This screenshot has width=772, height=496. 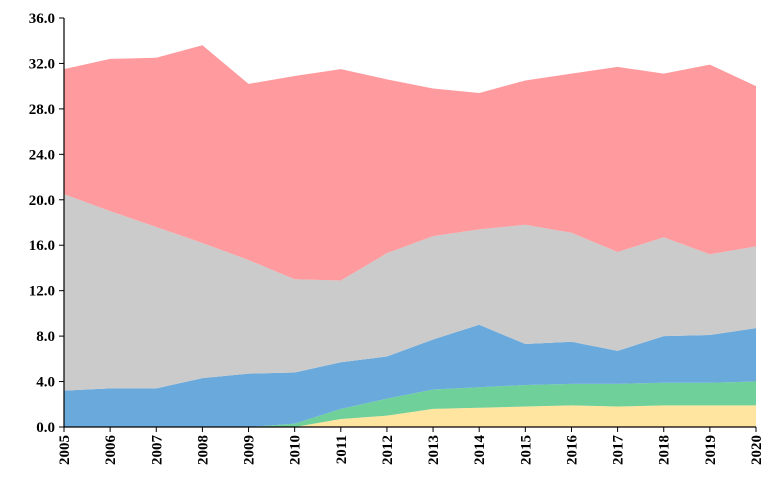 What do you see at coordinates (45, 337) in the screenshot?
I see `y-tick-label: 8.0` at bounding box center [45, 337].